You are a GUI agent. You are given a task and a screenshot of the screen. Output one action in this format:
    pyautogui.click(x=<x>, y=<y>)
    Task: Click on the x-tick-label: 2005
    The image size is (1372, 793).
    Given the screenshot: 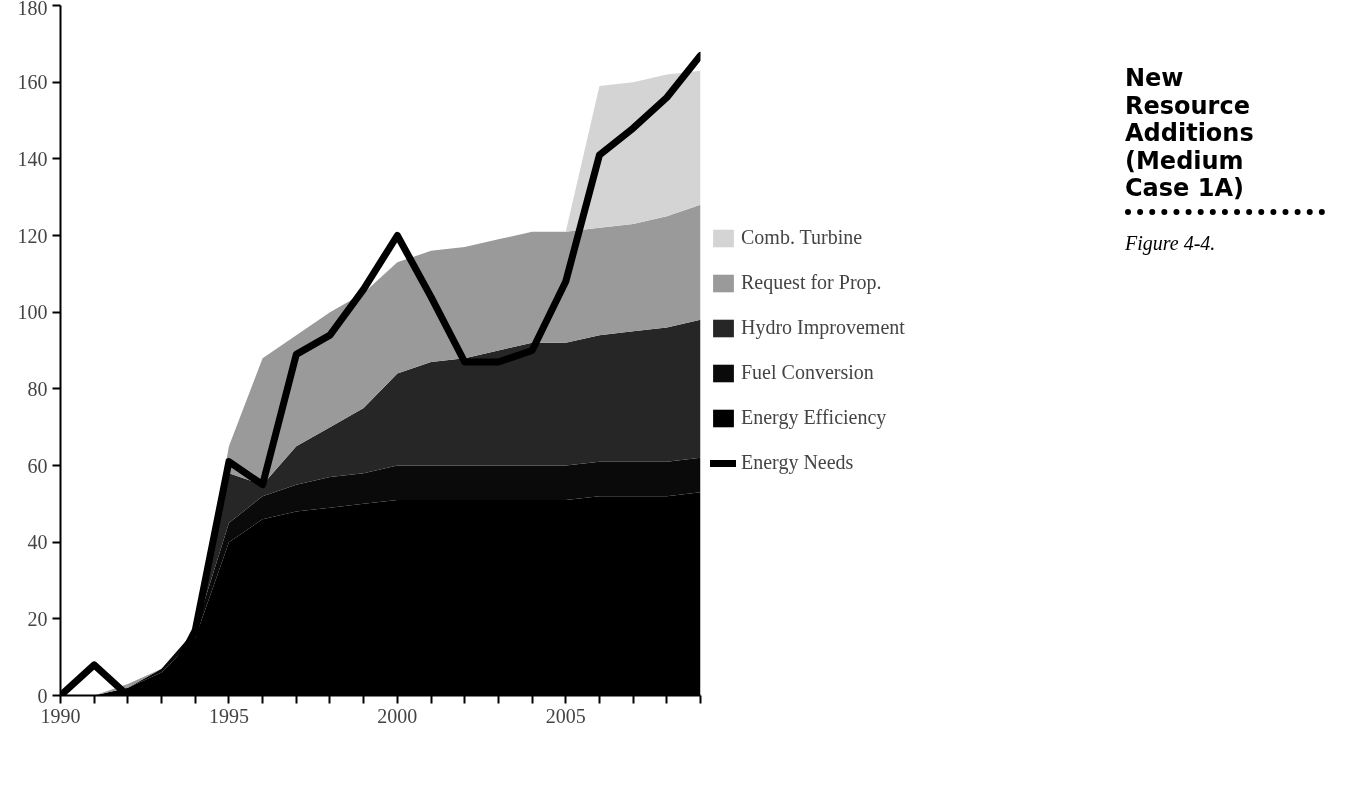 What is the action you would take?
    pyautogui.click(x=565, y=715)
    